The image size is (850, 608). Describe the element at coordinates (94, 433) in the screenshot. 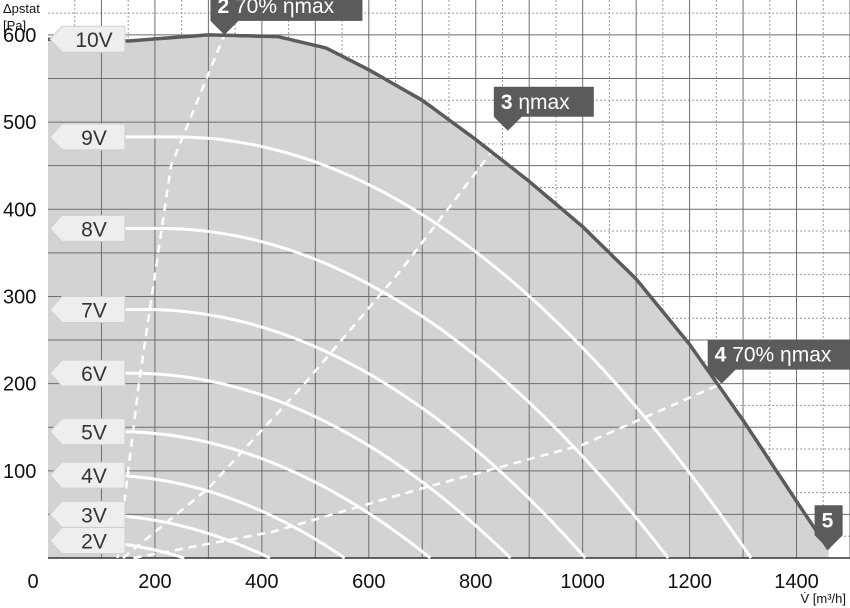

I see `voltage-tag-label: 5V` at that location.